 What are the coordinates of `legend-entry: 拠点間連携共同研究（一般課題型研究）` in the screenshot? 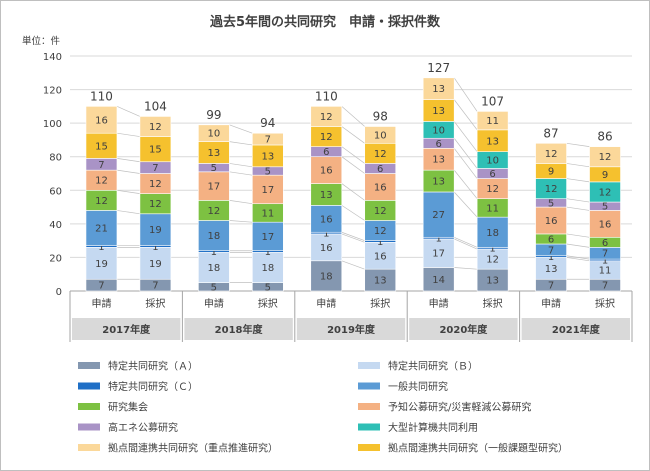 It's located at (478, 448).